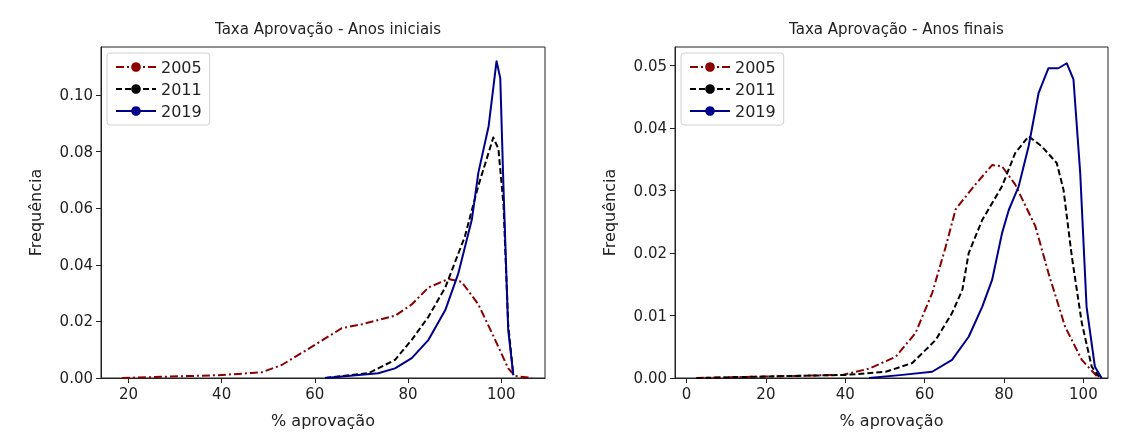 The image size is (1121, 439). What do you see at coordinates (76, 151) in the screenshot?
I see `y-tick-label: 0.08` at bounding box center [76, 151].